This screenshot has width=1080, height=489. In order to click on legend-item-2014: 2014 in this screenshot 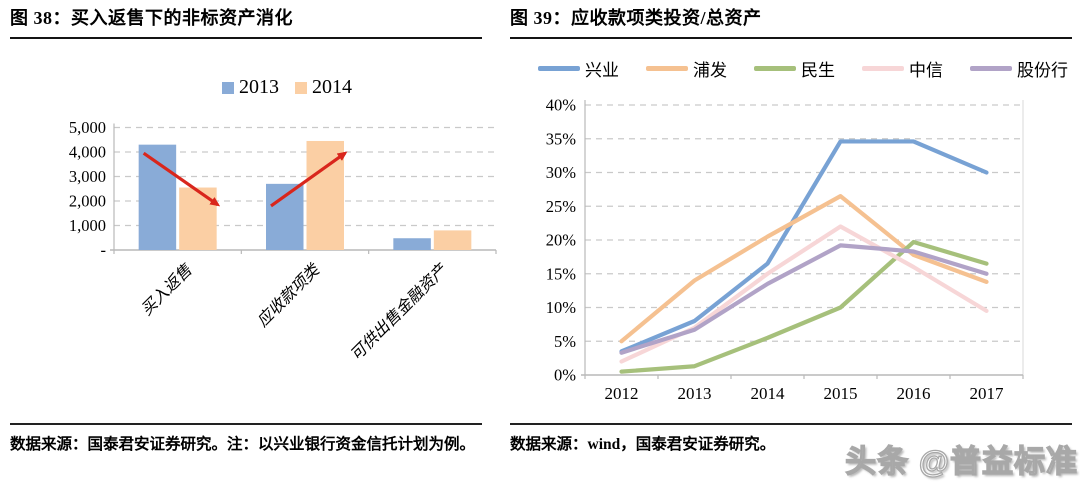, I will do `click(323, 87)`.